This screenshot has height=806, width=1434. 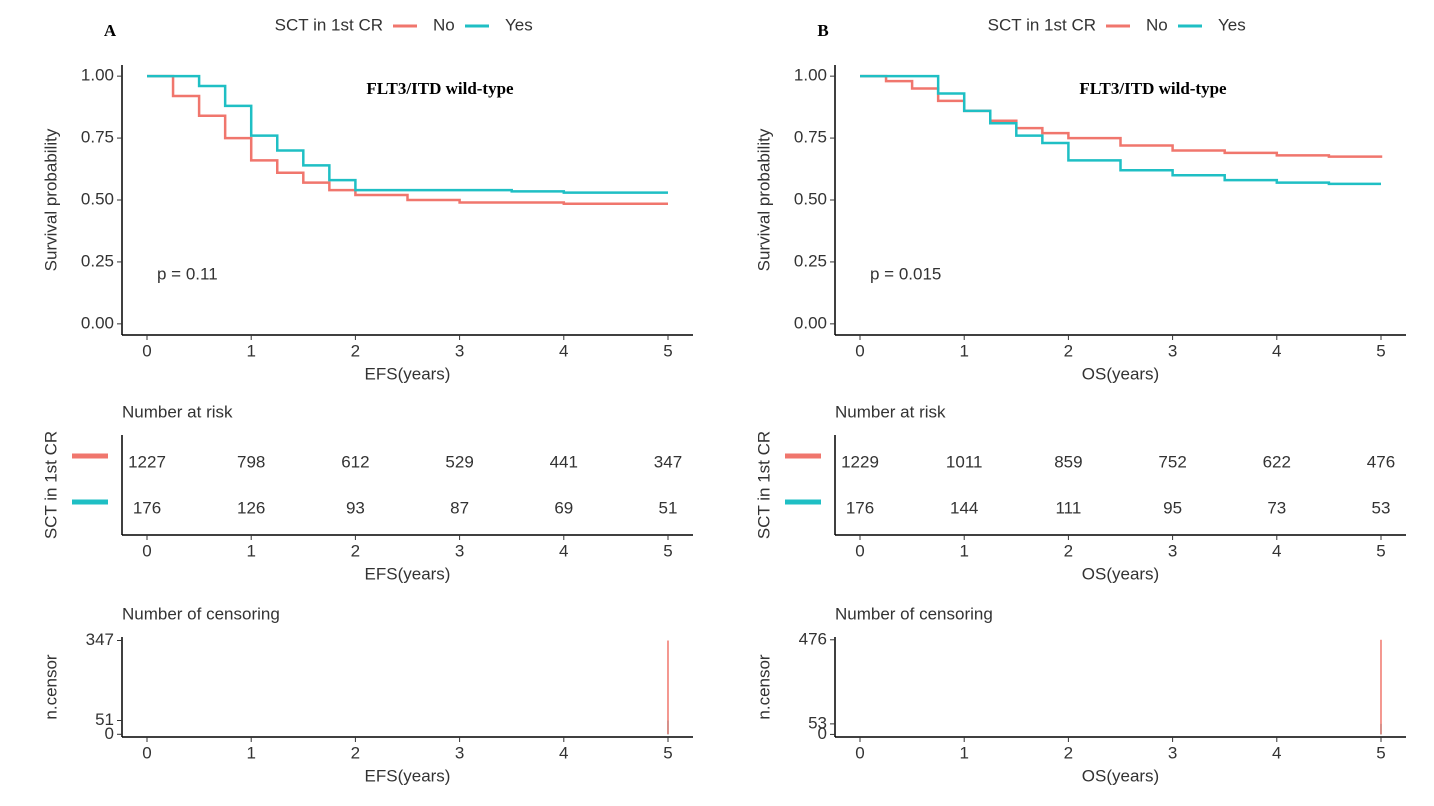 What do you see at coordinates (817, 722) in the screenshot?
I see `y-tick-label: 53` at bounding box center [817, 722].